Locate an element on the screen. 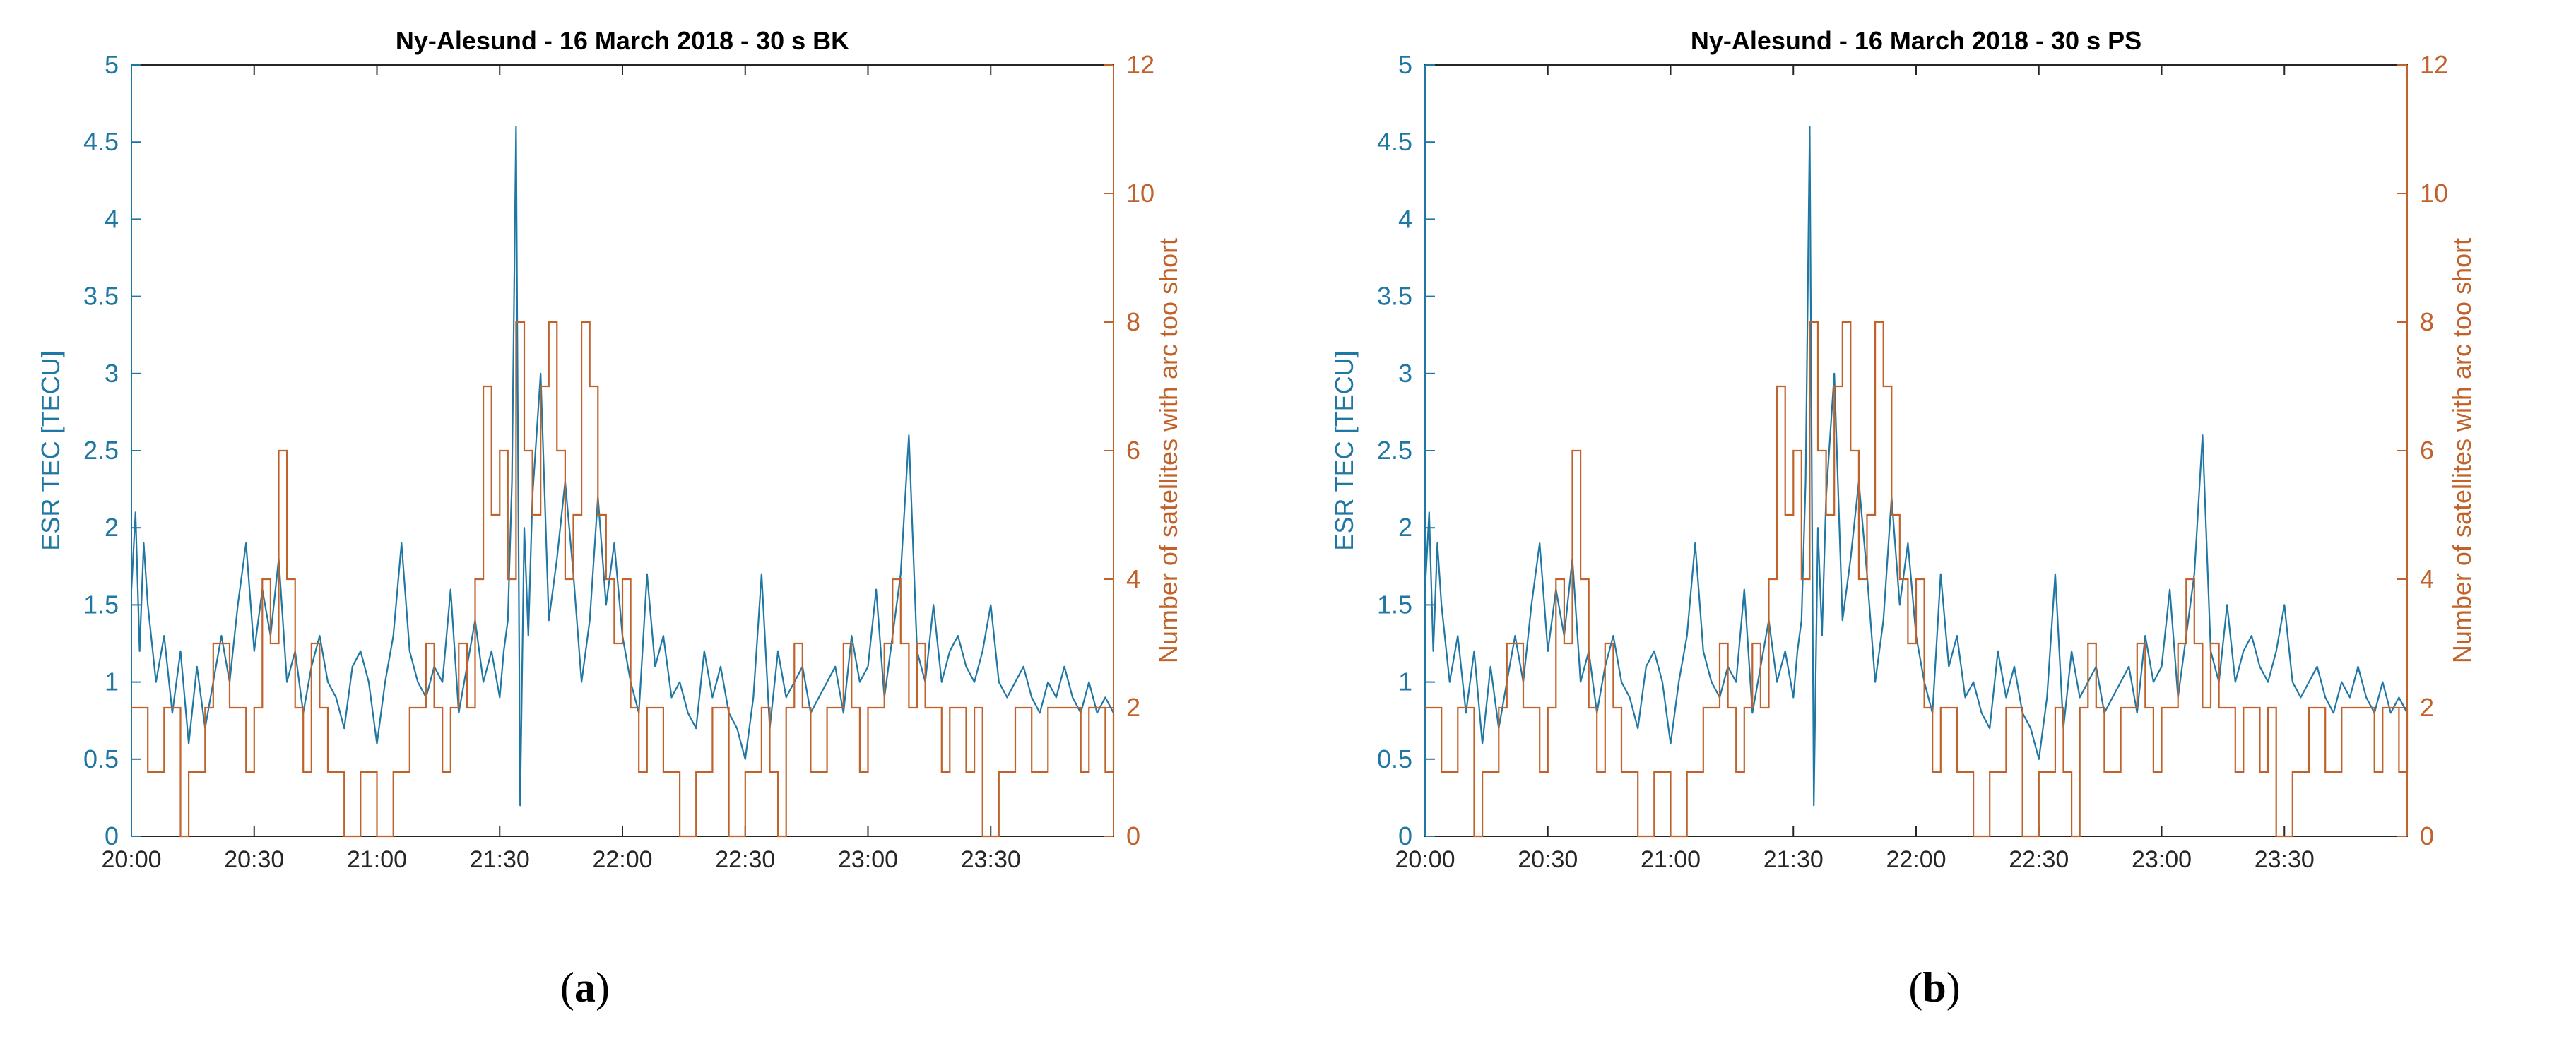 The width and height of the screenshot is (2576, 1039). caption-a: (a) is located at coordinates (585, 987).